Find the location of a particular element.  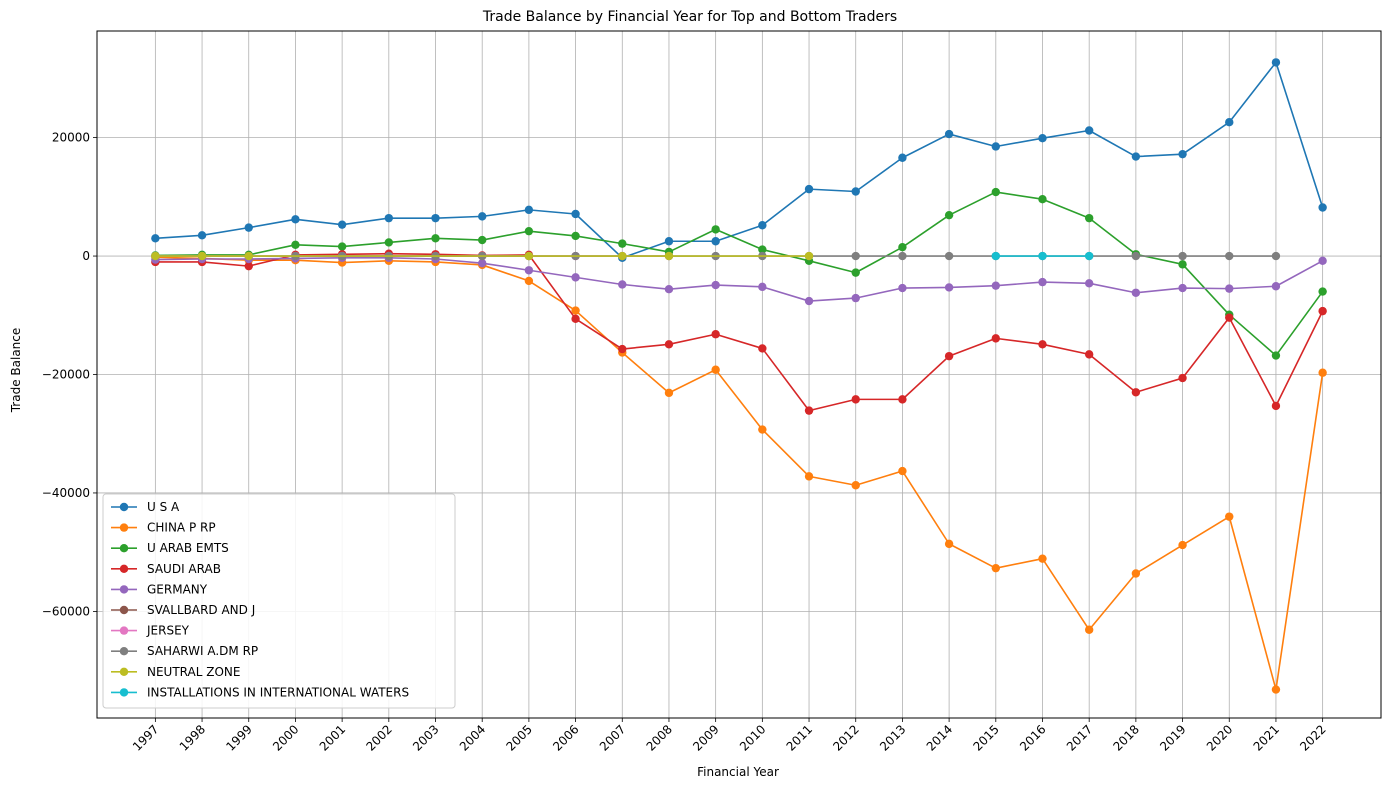

x-tick-label: 2019 is located at coordinates (1172, 737).